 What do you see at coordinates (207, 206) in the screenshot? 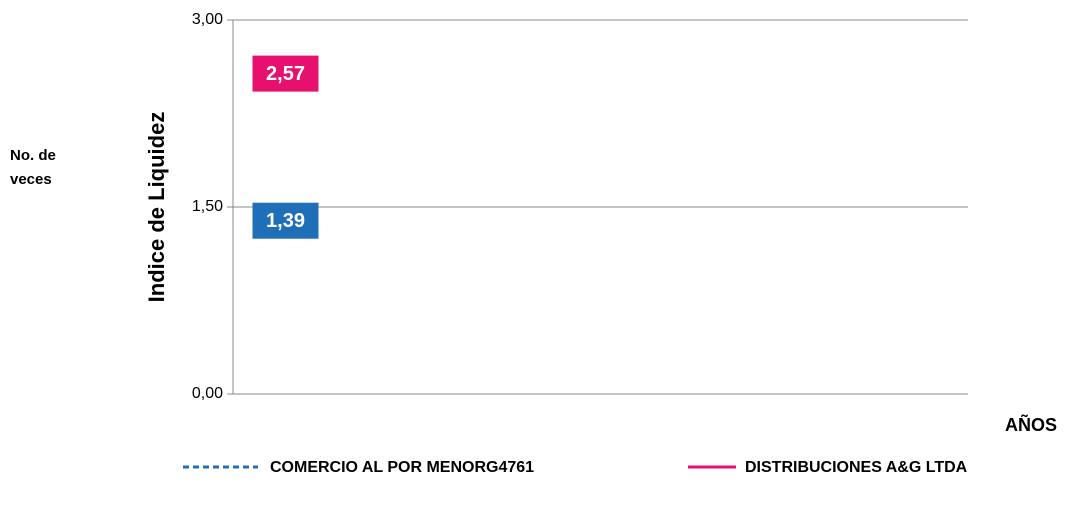
I see `y-tick-label: 1,50` at bounding box center [207, 206].